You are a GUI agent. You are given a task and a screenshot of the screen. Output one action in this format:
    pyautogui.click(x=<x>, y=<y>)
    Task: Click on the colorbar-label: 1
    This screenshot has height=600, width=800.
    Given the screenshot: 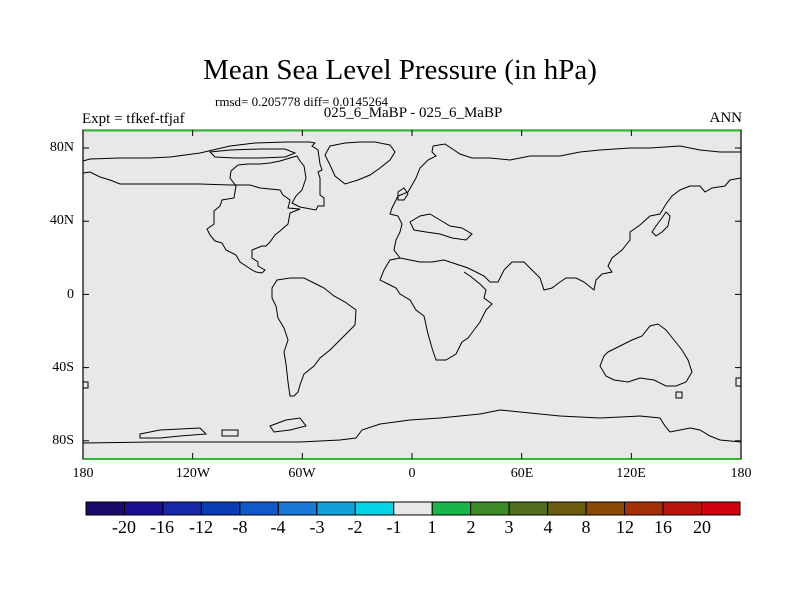 What is the action you would take?
    pyautogui.click(x=432, y=527)
    